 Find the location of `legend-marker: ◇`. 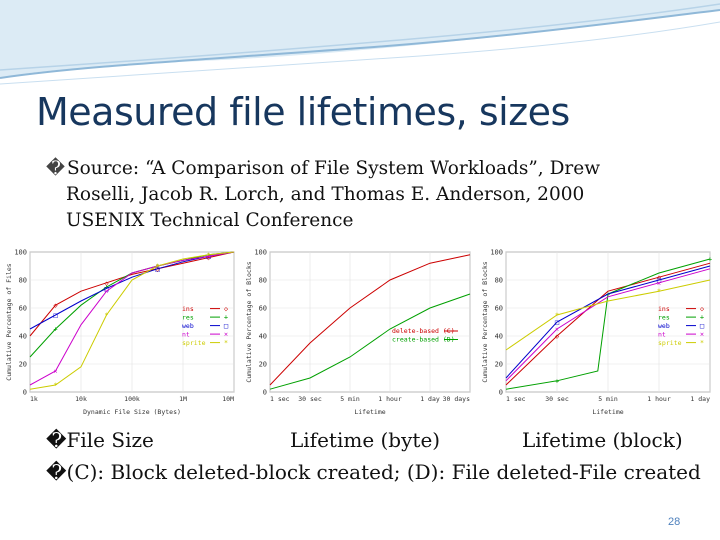

legend-marker: ◇ is located at coordinates (226, 309).